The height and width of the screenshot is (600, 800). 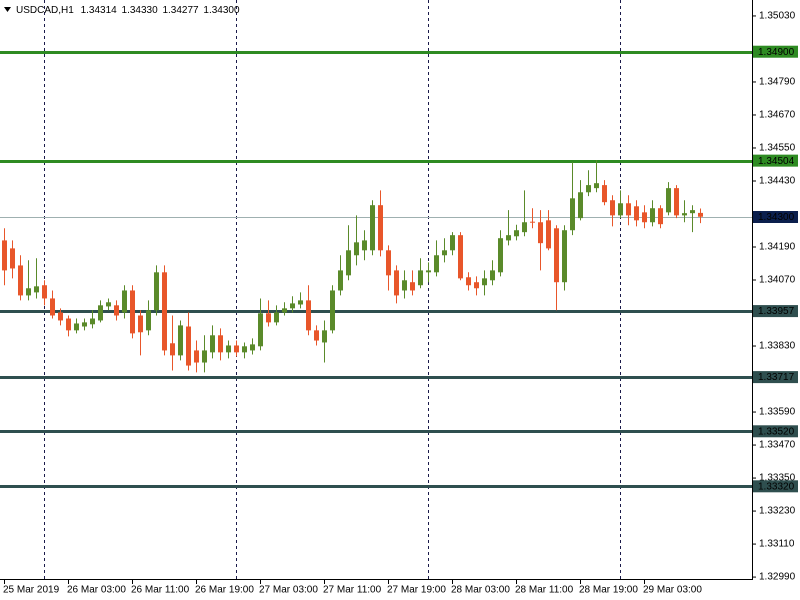 What do you see at coordinates (777, 82) in the screenshot?
I see `y-tick-label: 1.34790` at bounding box center [777, 82].